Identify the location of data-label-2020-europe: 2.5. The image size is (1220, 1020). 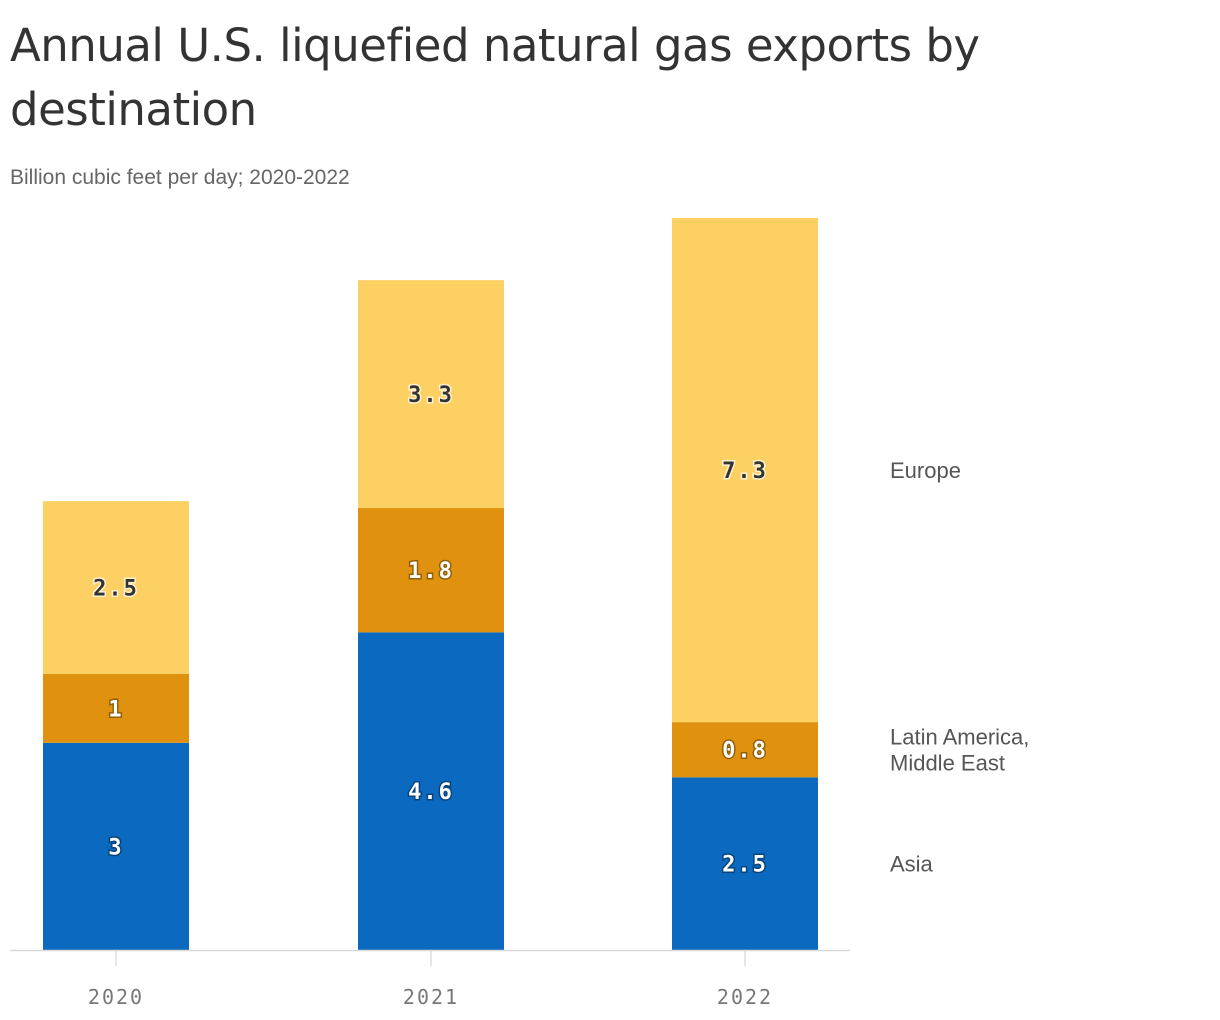
(116, 588).